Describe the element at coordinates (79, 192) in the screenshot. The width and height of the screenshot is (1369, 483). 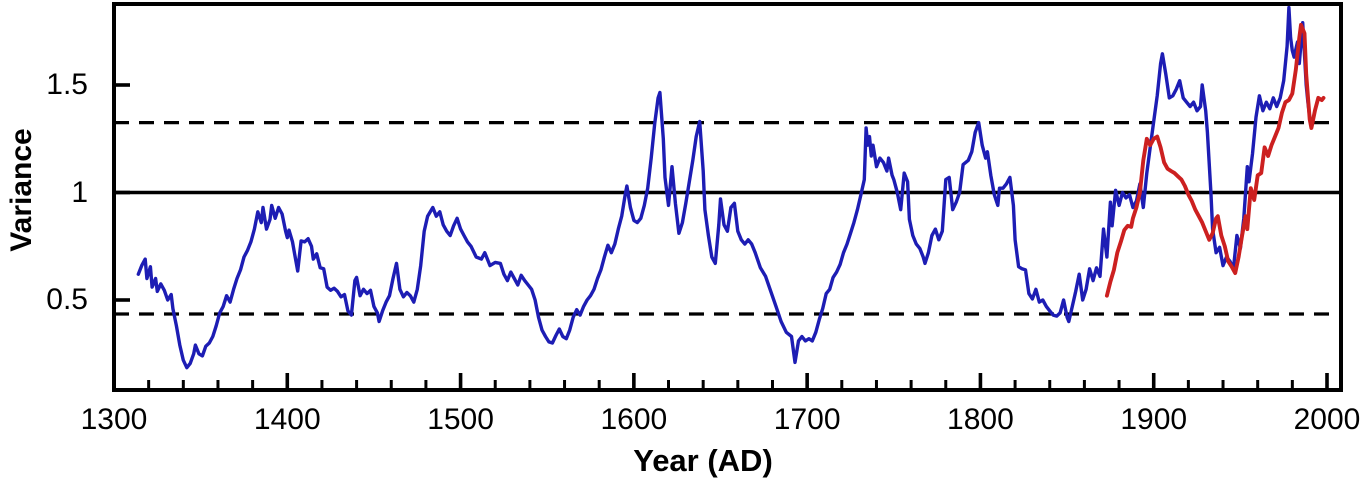
I see `y-tick-label-1: 1` at that location.